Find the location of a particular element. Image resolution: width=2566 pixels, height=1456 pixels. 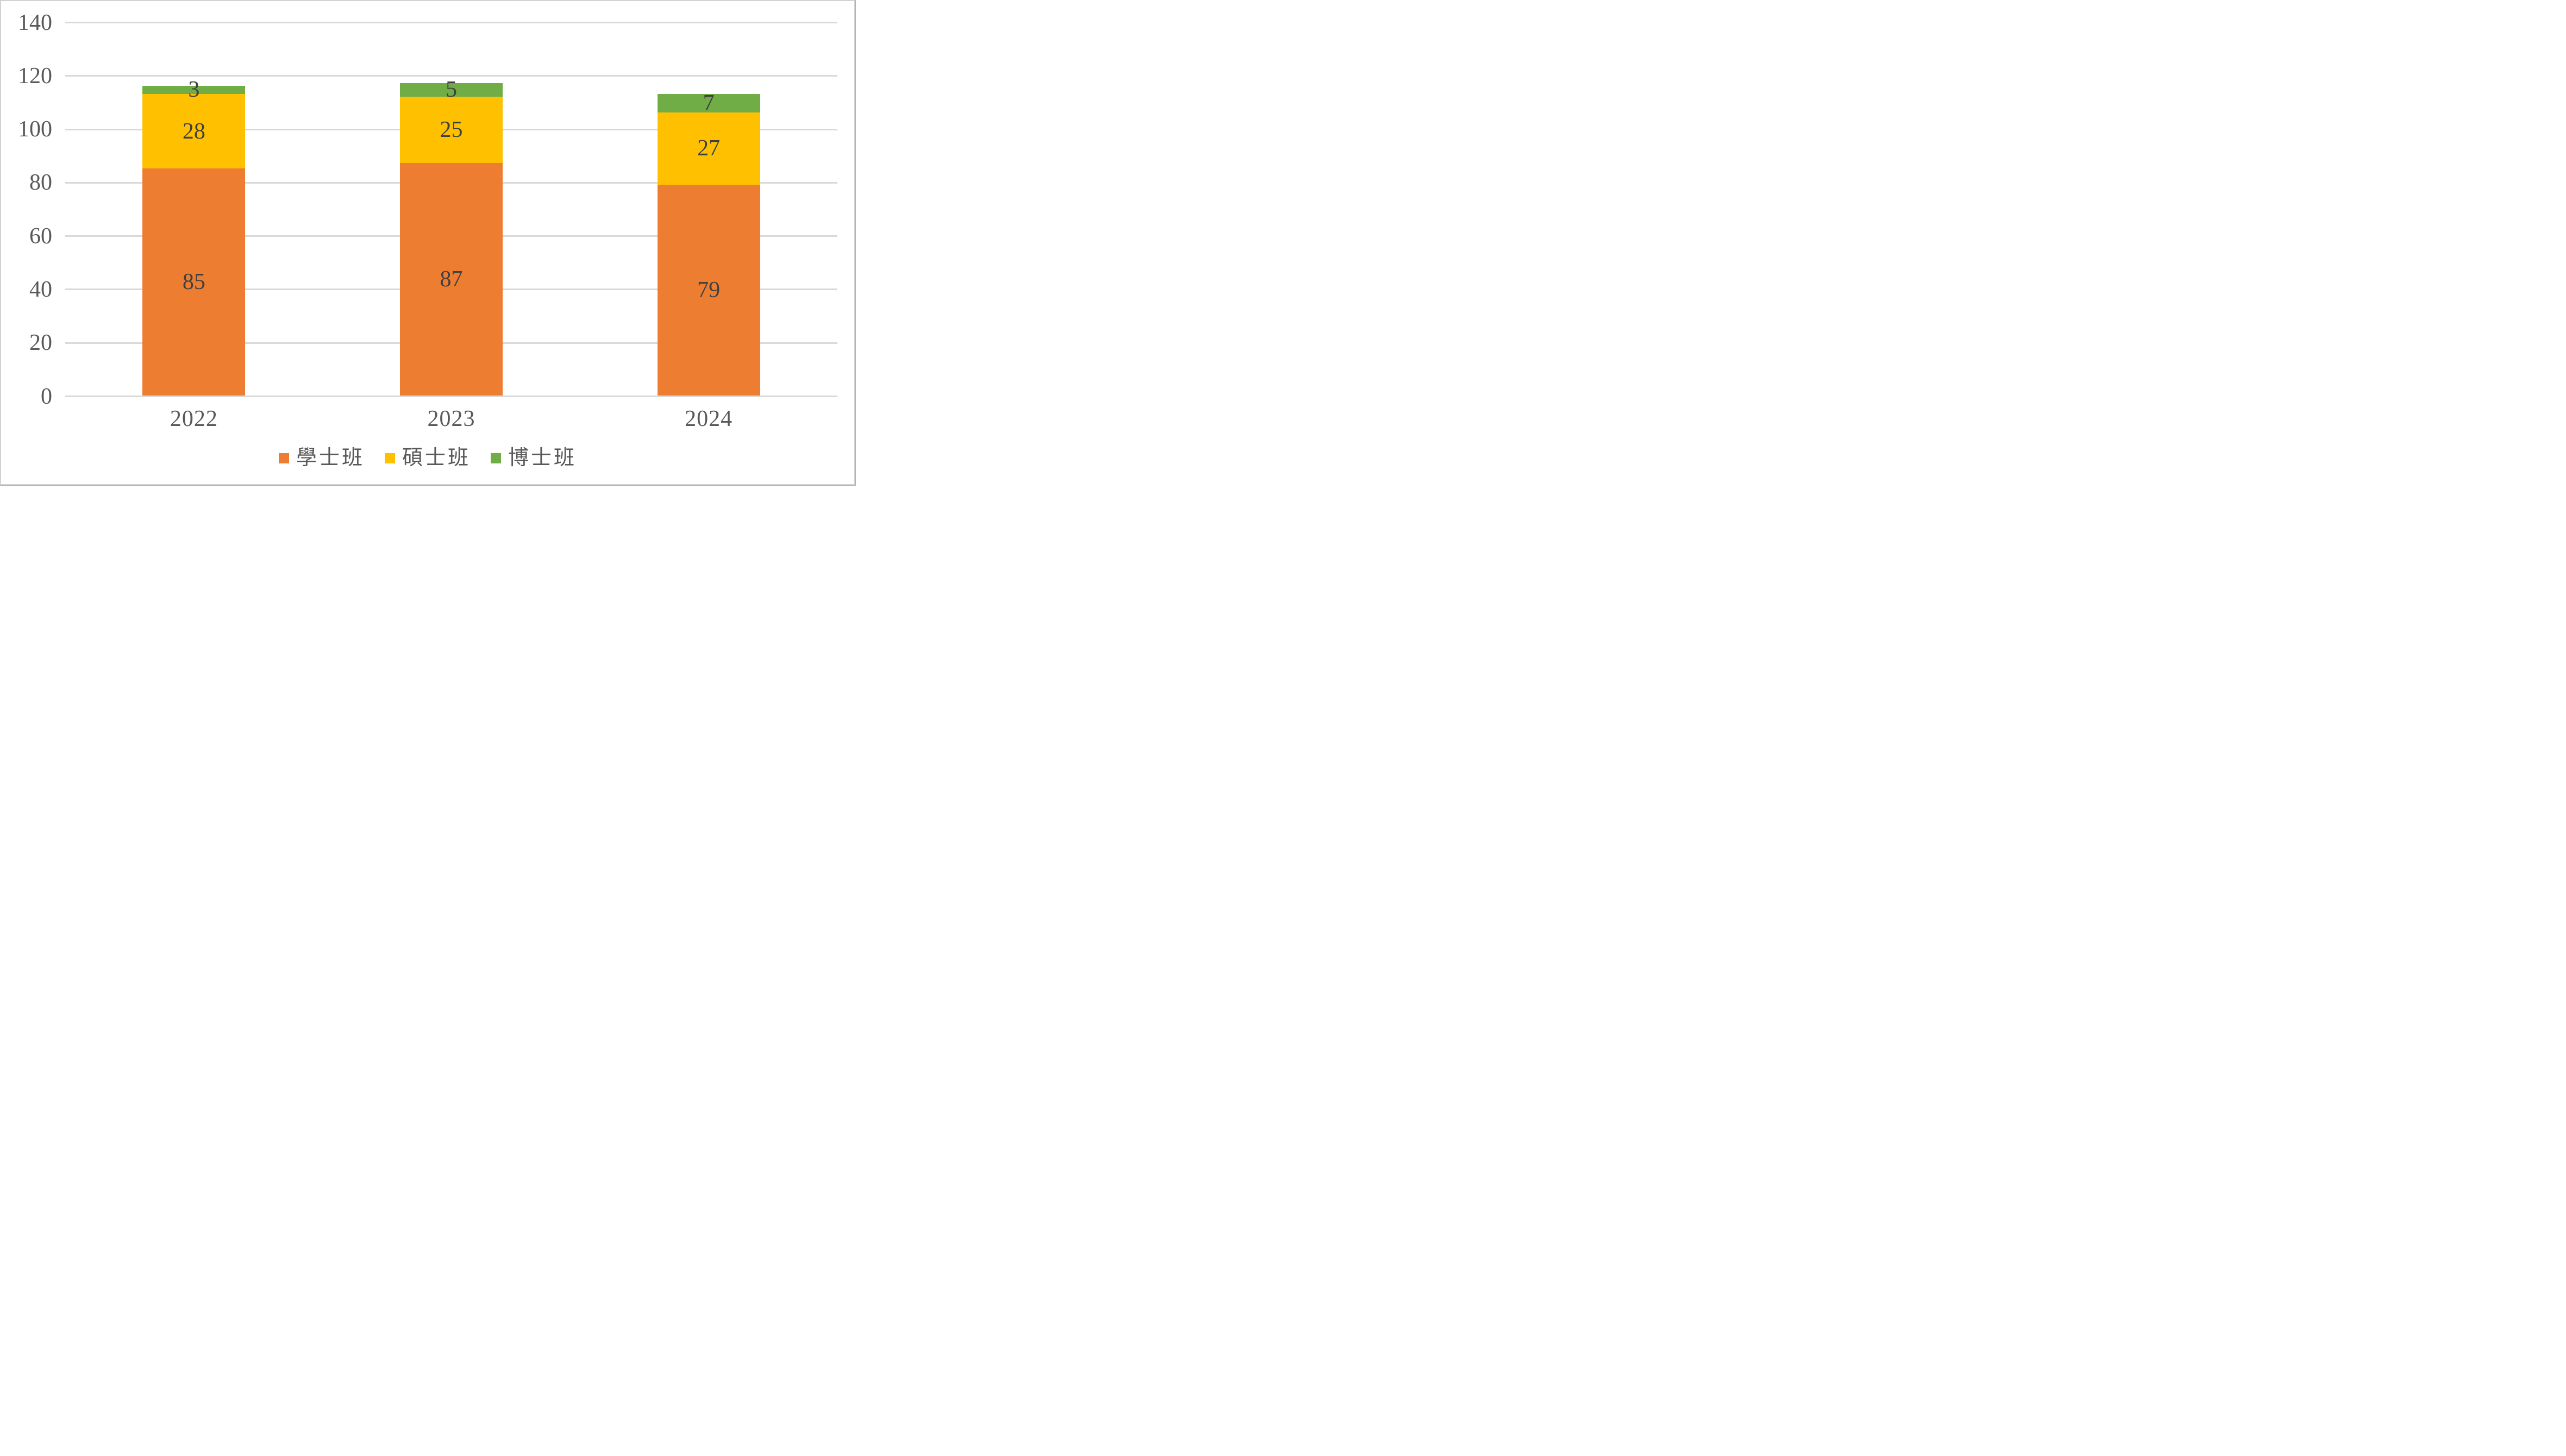

data-label: 27 is located at coordinates (709, 148).